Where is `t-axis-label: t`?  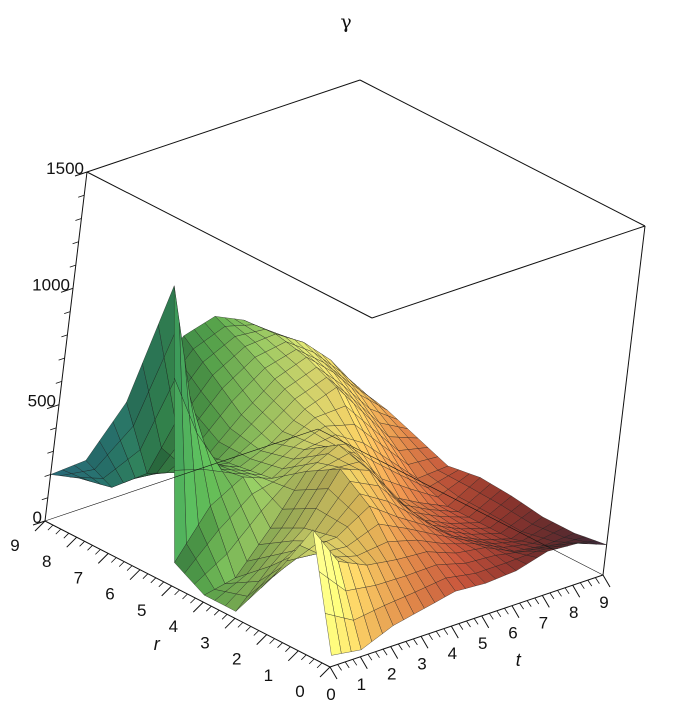 t-axis-label: t is located at coordinates (519, 660).